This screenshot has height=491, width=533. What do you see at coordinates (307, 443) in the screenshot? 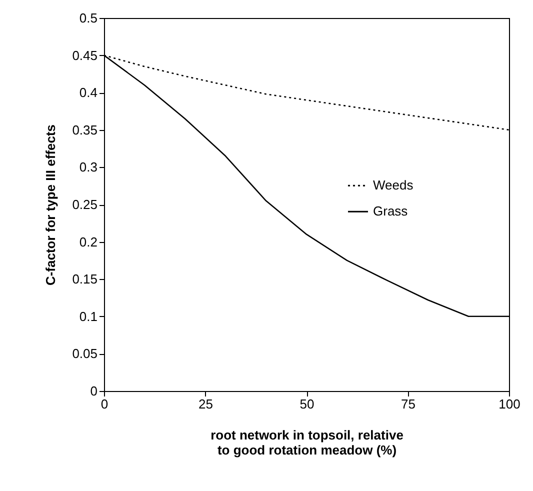
I see `x-axis-title: root network in topsoil, relative to good rotation meadow (%)` at bounding box center [307, 443].